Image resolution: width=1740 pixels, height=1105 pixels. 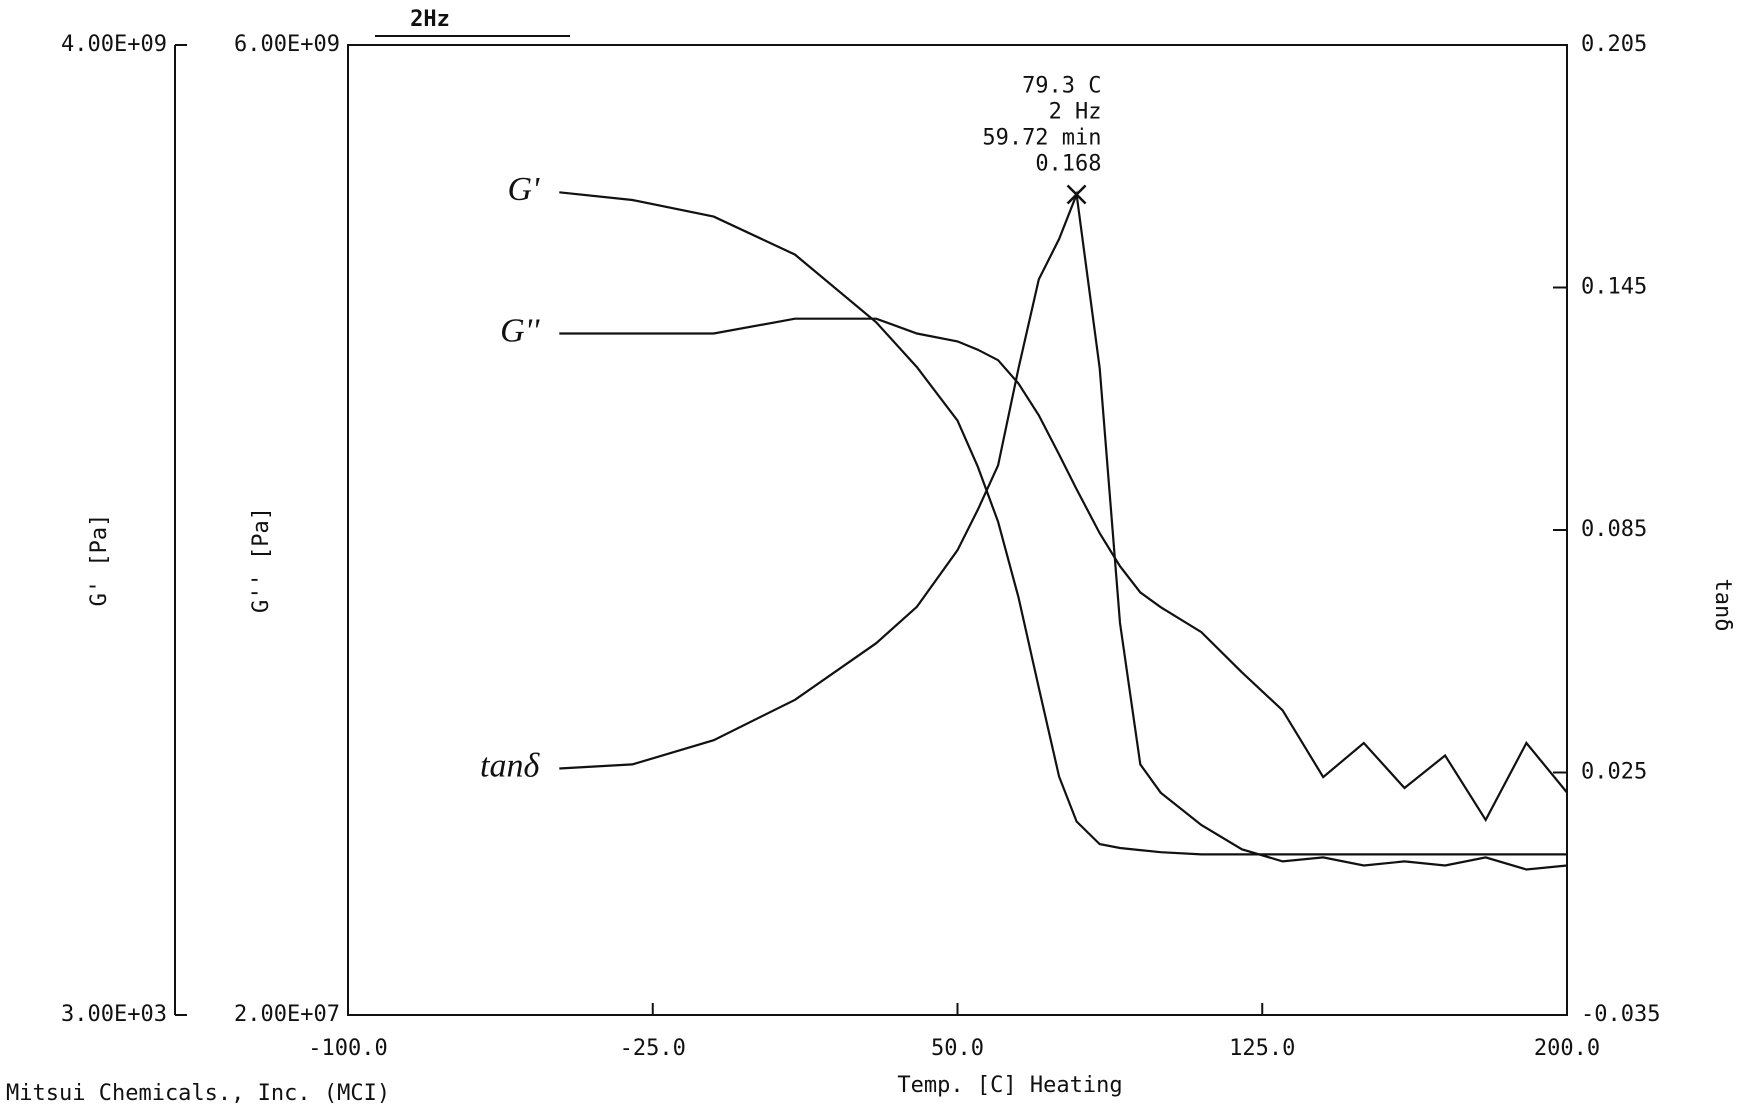 I want to click on x-axis-title: Temp. [C] Heating, so click(x=1009, y=1085).